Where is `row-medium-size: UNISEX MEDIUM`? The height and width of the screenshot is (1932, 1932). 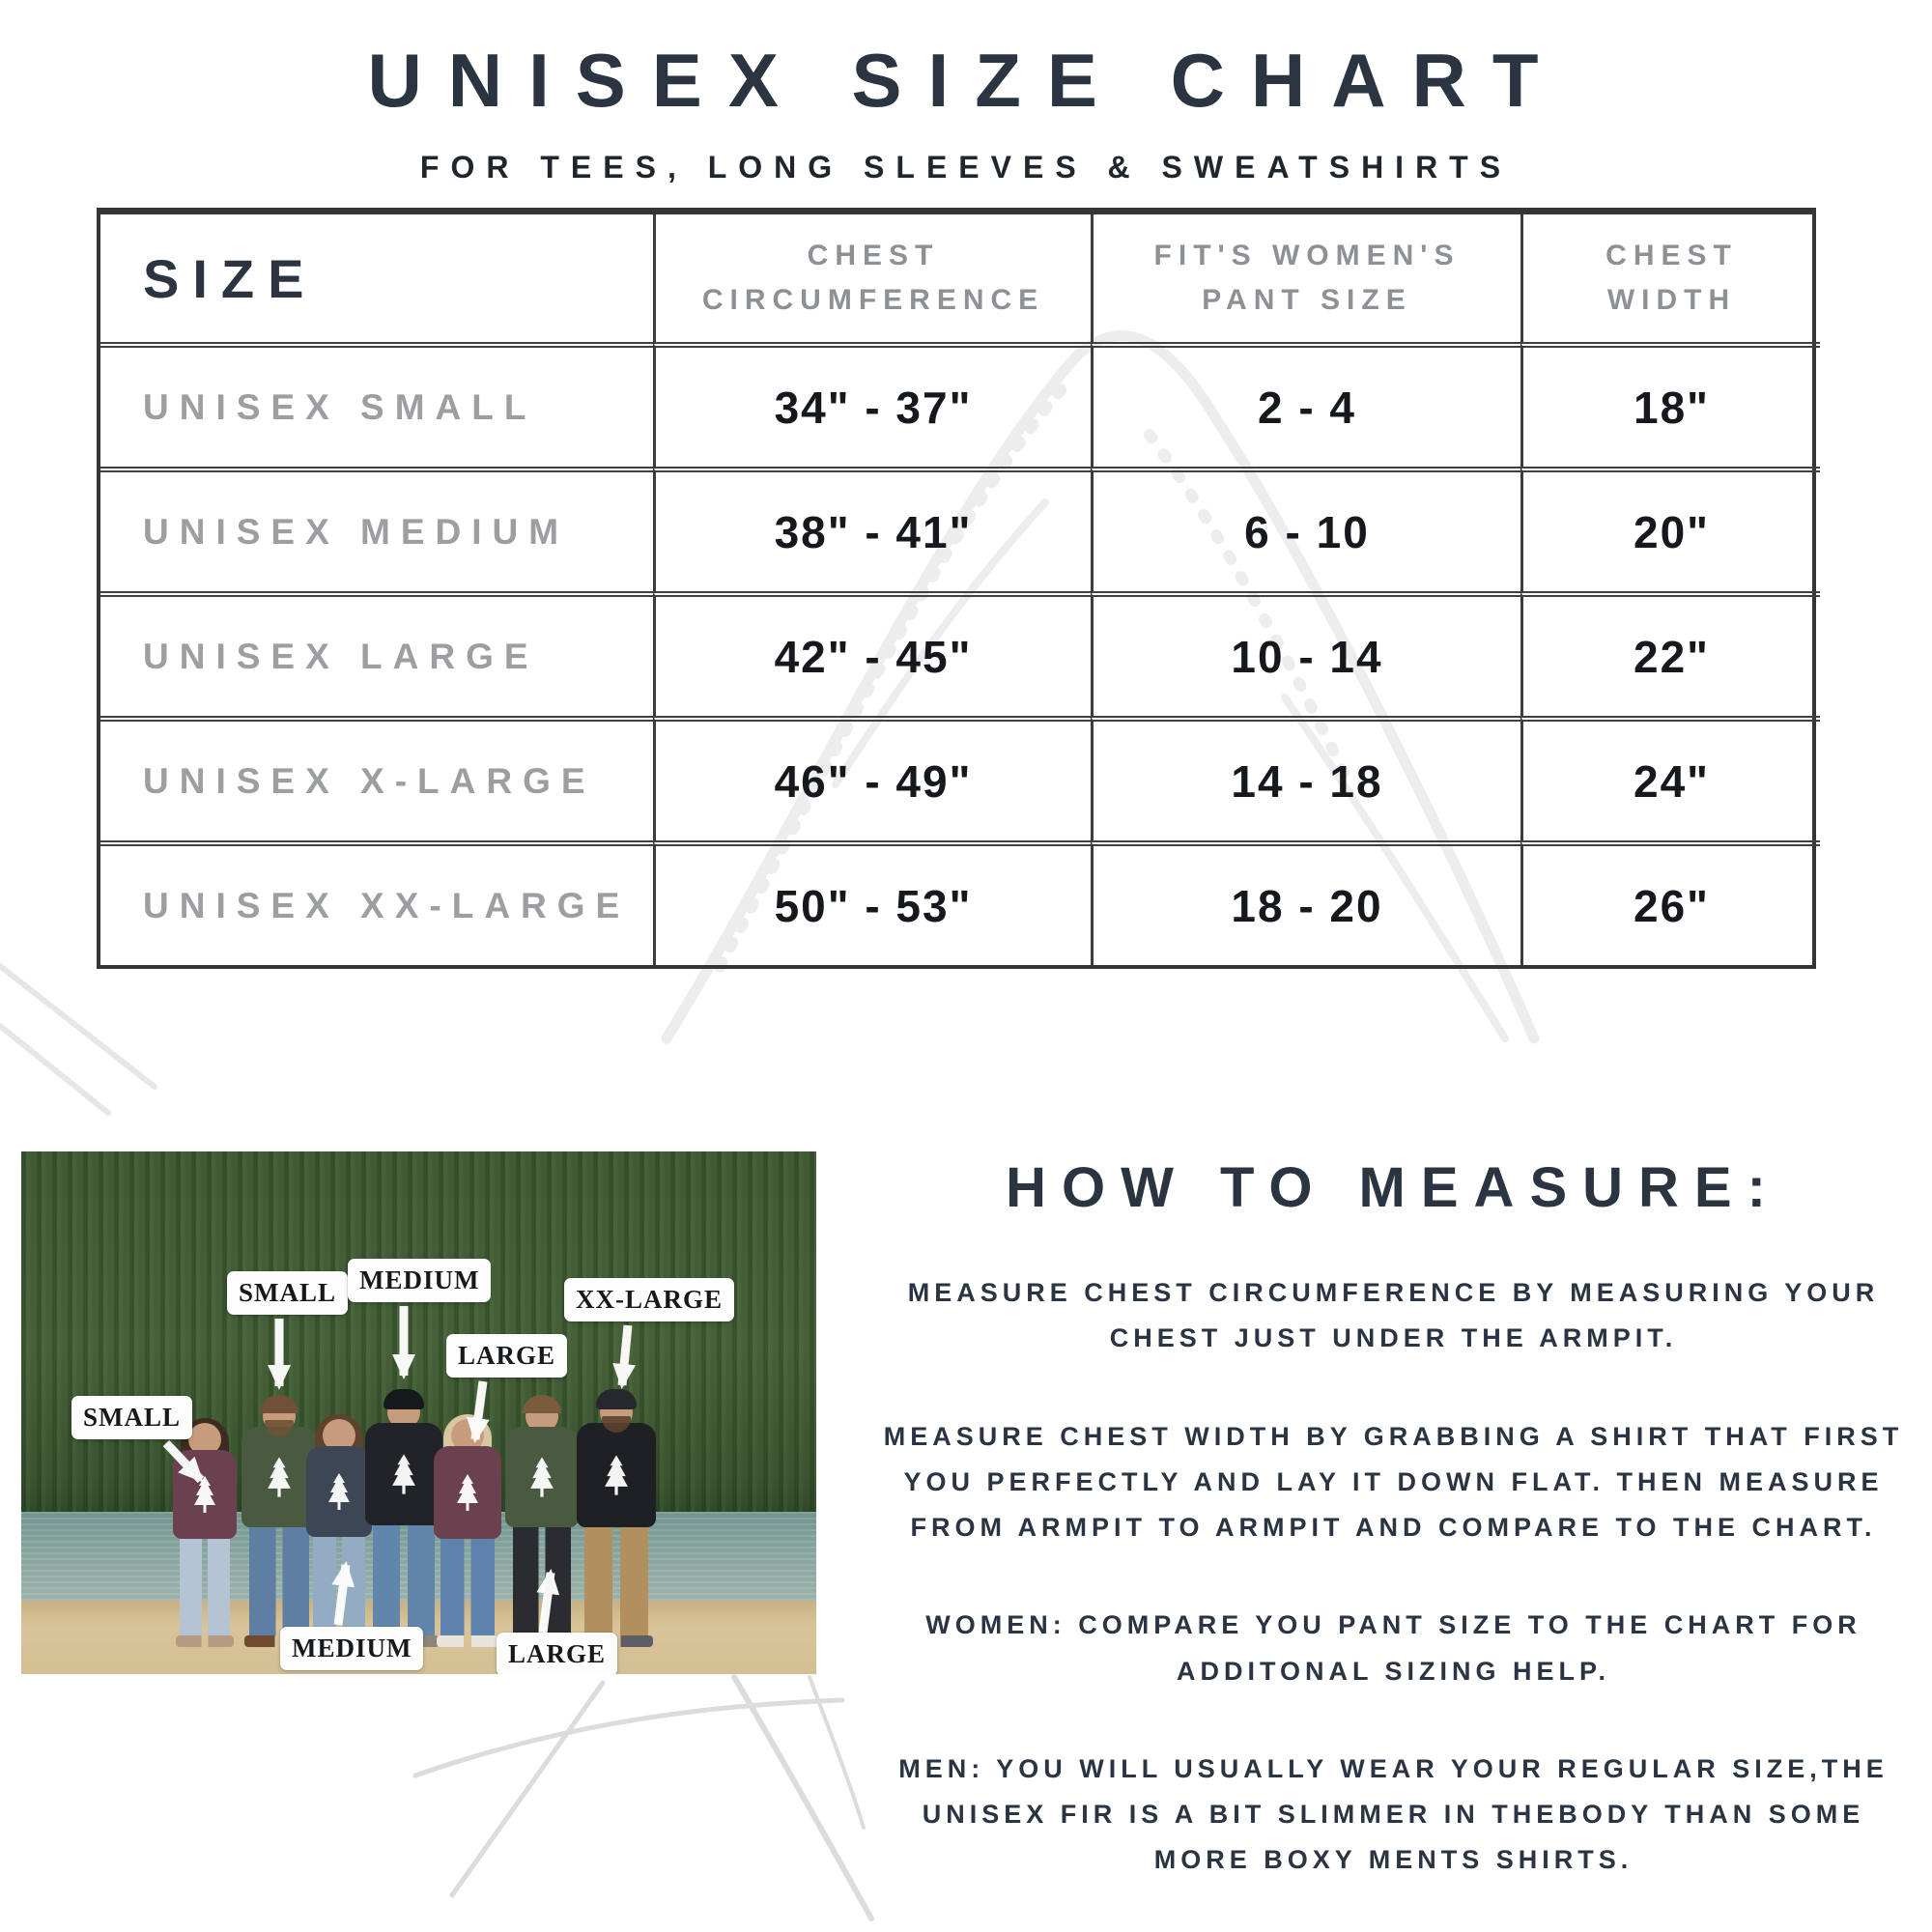
row-medium-size: UNISEX MEDIUM is located at coordinates (376, 529).